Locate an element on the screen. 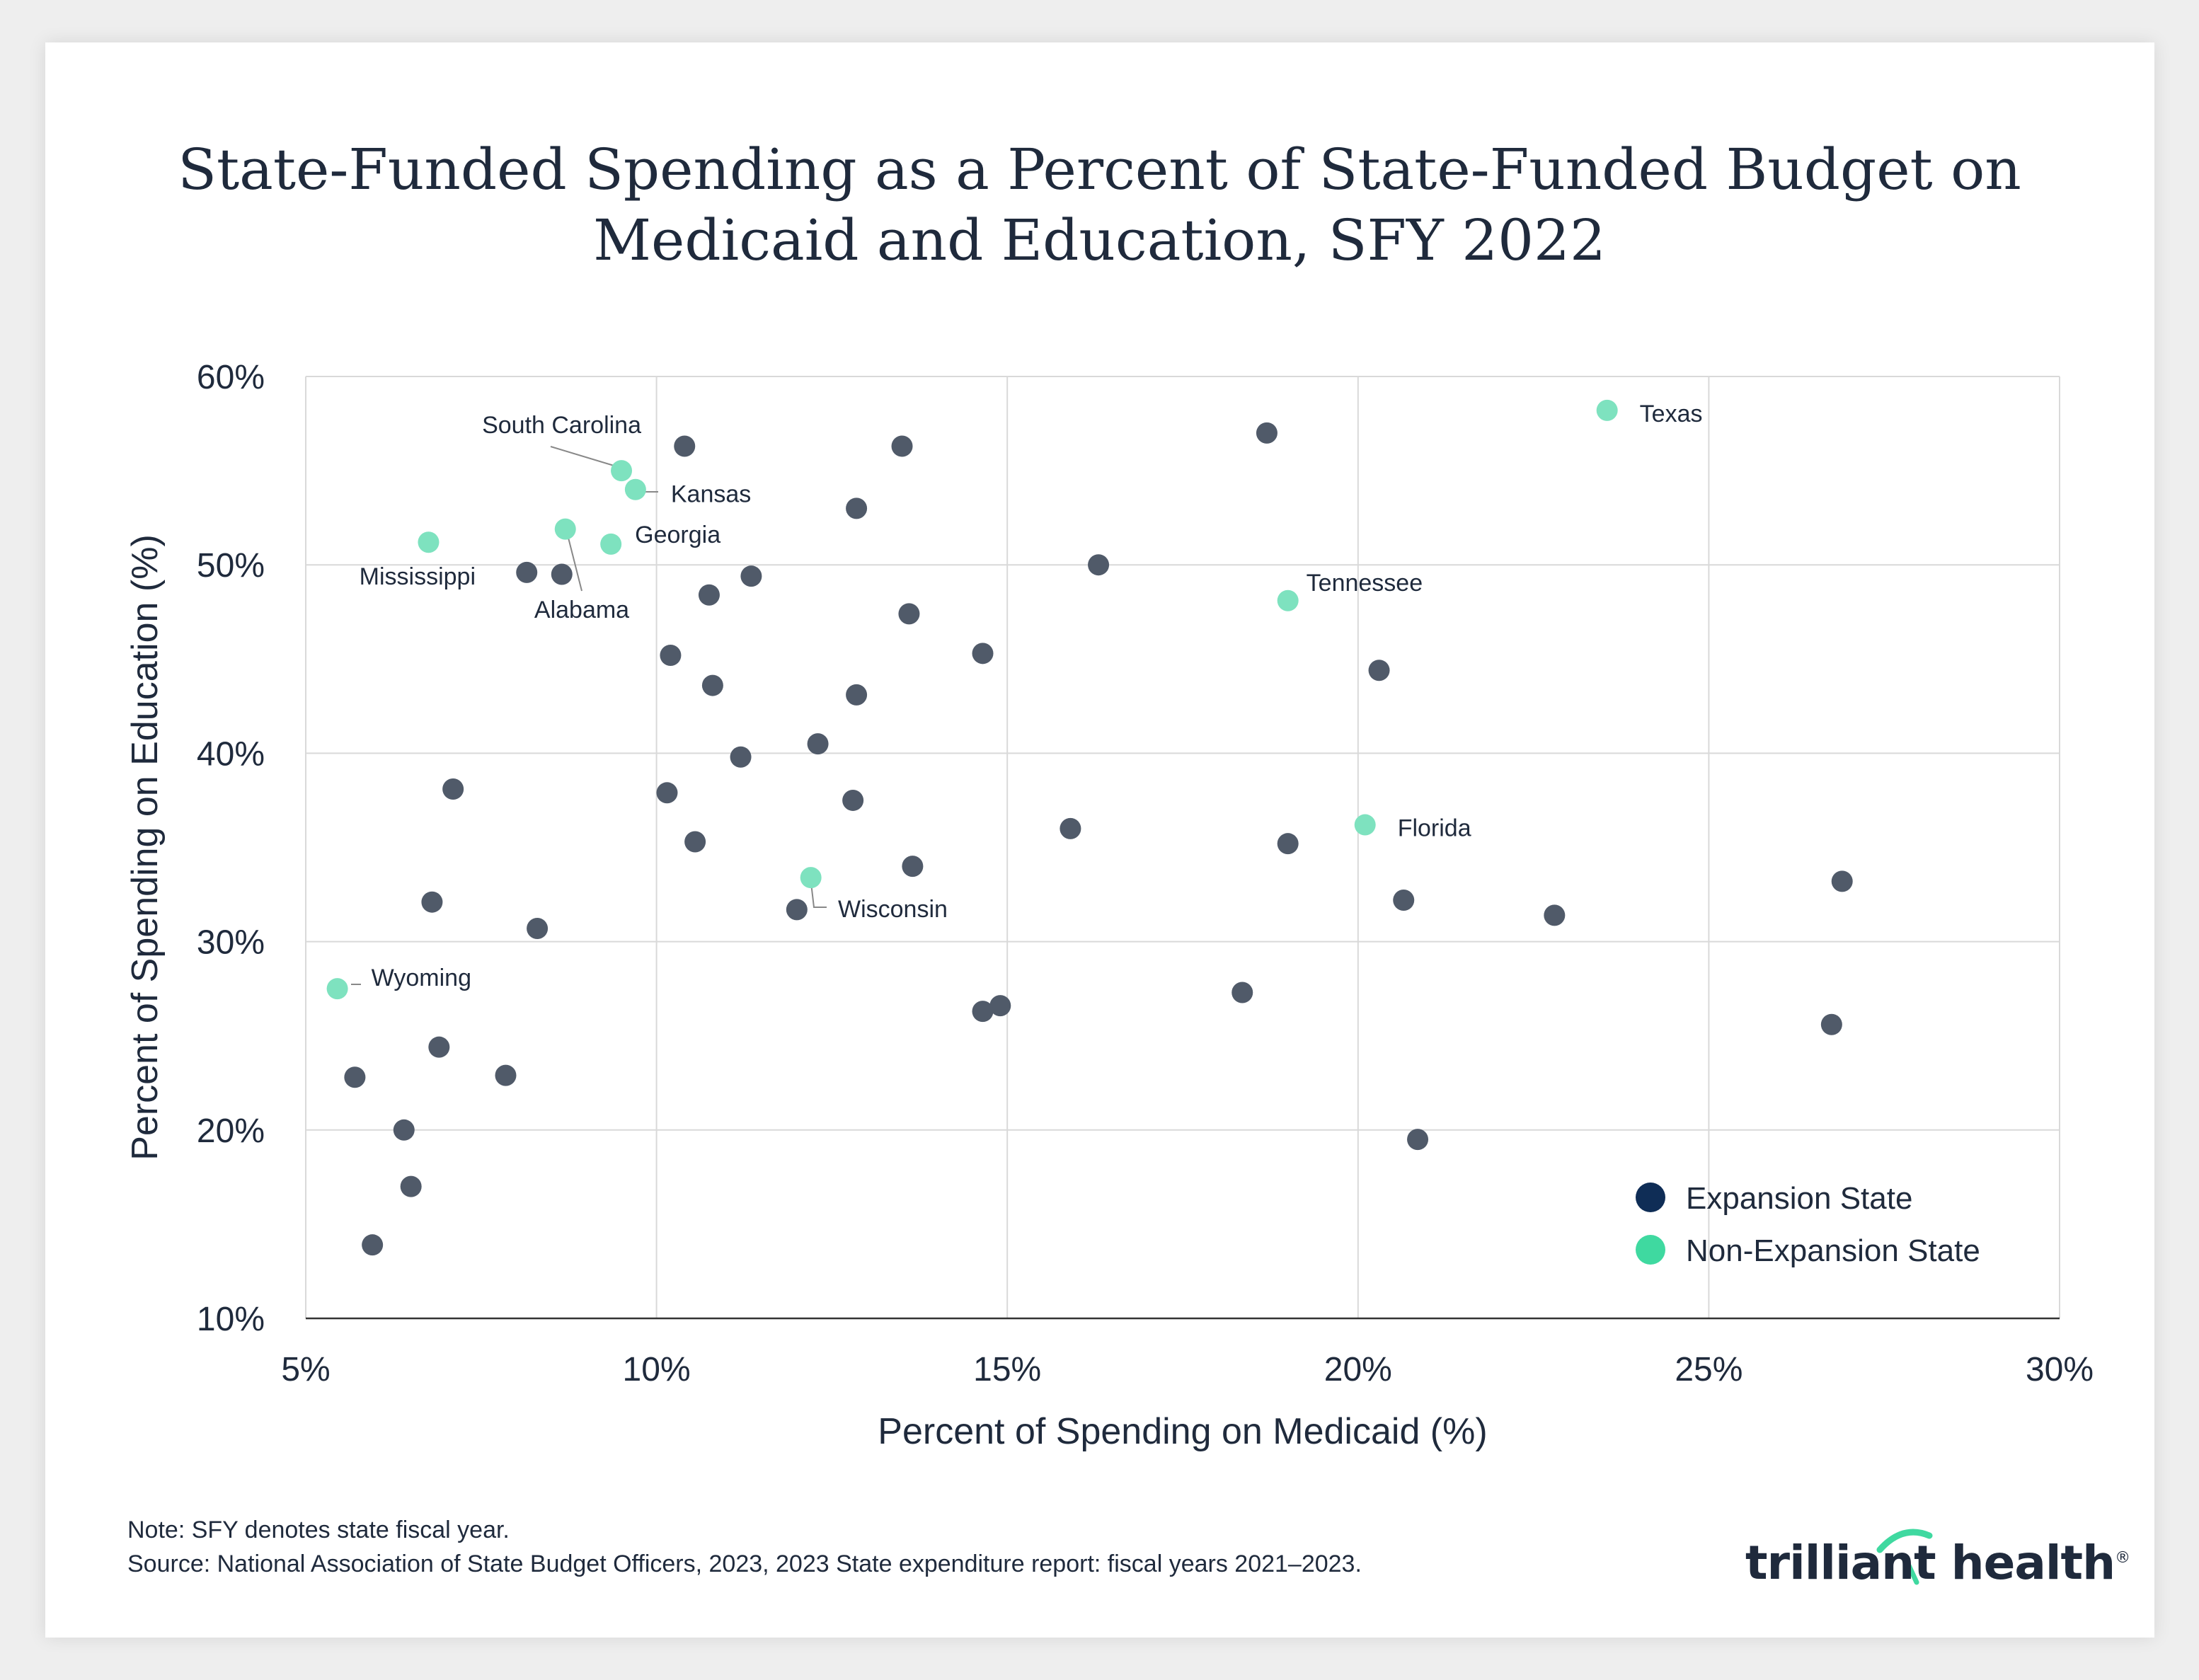  point-label: Alabama is located at coordinates (581, 610).